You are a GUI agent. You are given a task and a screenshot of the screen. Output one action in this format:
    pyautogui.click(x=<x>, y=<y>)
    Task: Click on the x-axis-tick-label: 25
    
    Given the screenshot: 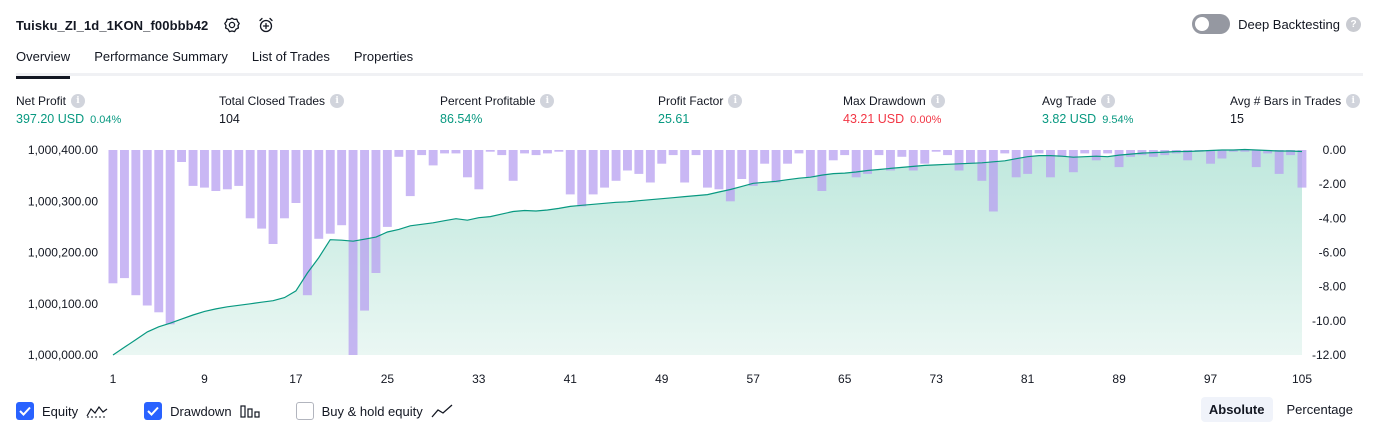 What is the action you would take?
    pyautogui.click(x=388, y=379)
    